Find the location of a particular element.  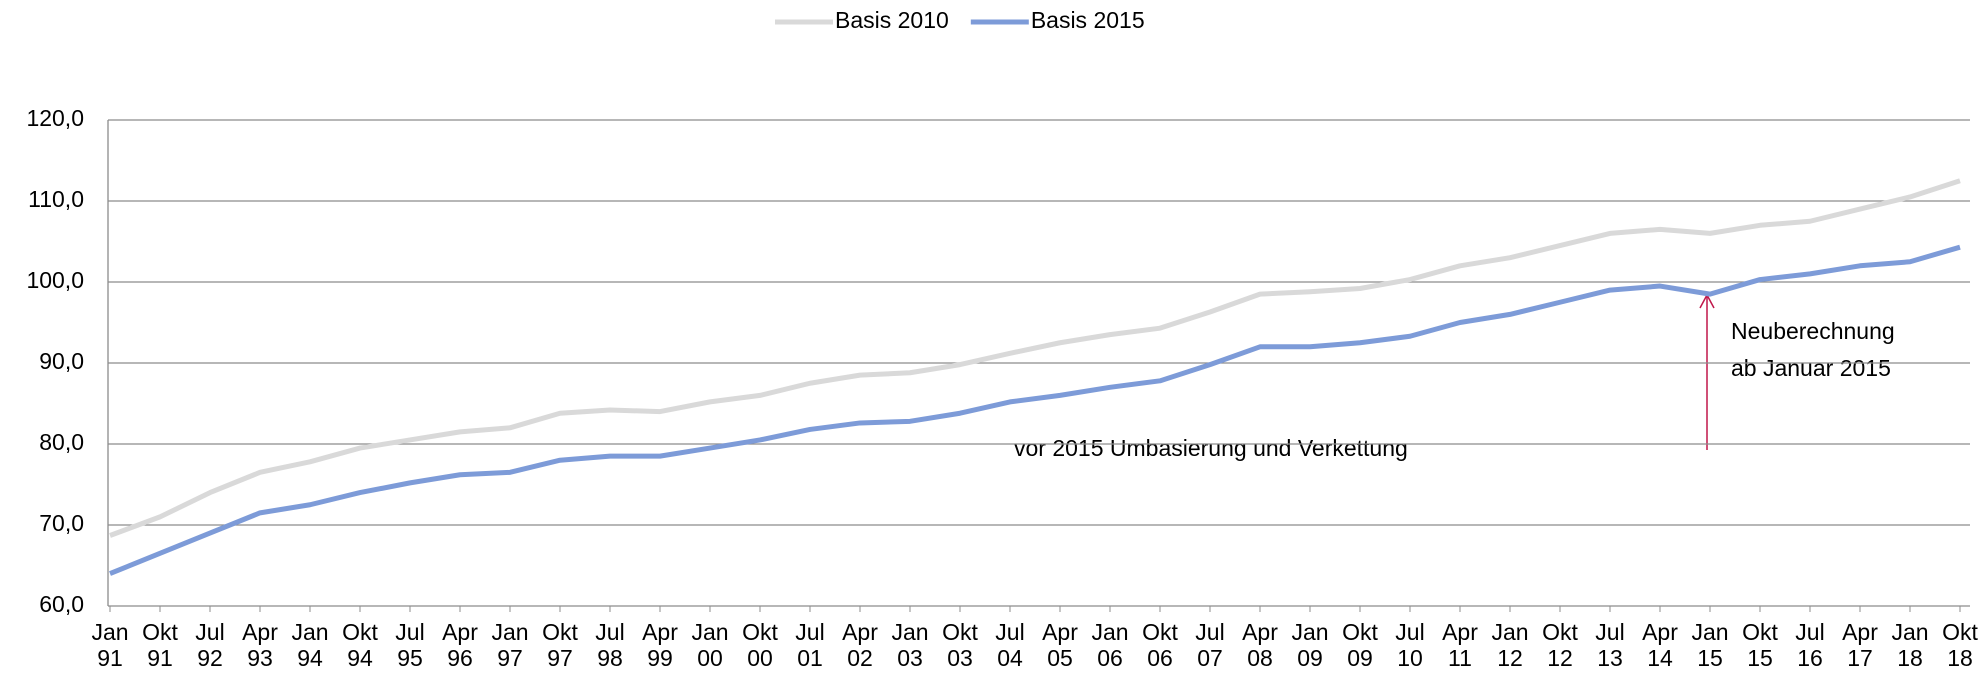

x-tick-label: Jul 98 is located at coordinates (609, 645).